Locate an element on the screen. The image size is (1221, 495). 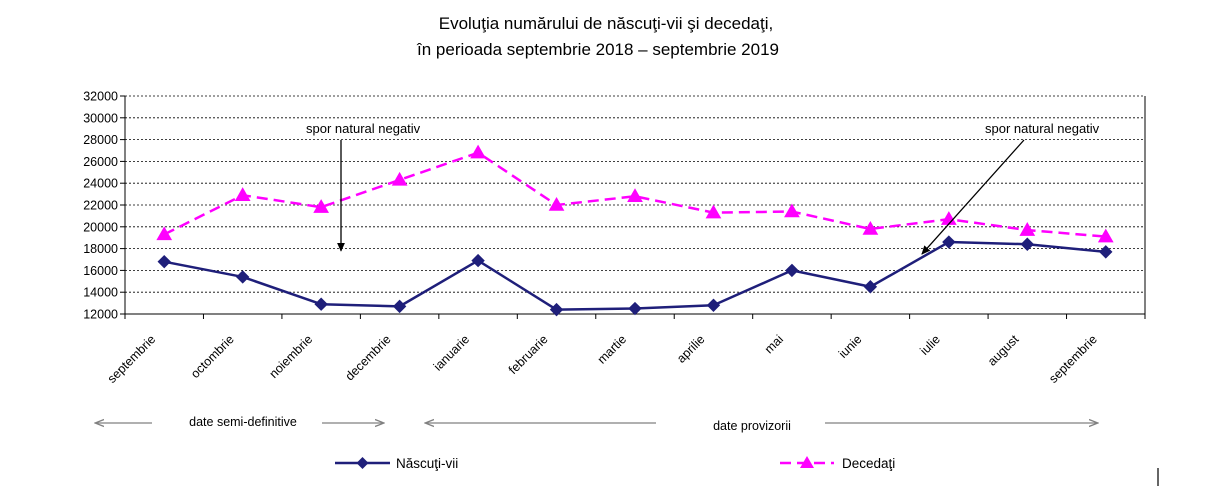
y-tick-label: 20000 is located at coordinates (100, 227).